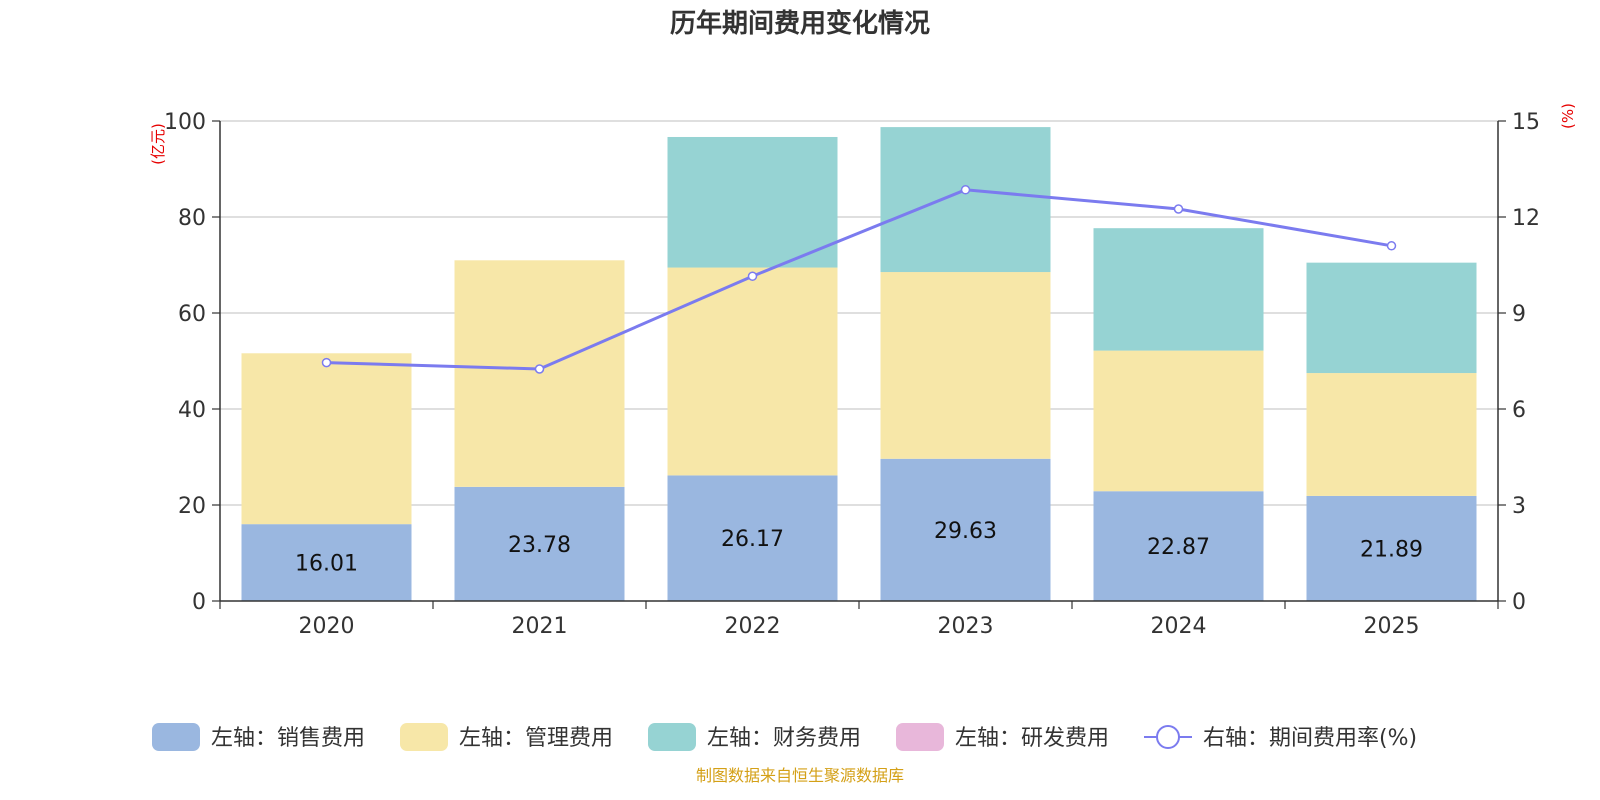  What do you see at coordinates (1392, 626) in the screenshot?
I see `x-tick-label: 2025` at bounding box center [1392, 626].